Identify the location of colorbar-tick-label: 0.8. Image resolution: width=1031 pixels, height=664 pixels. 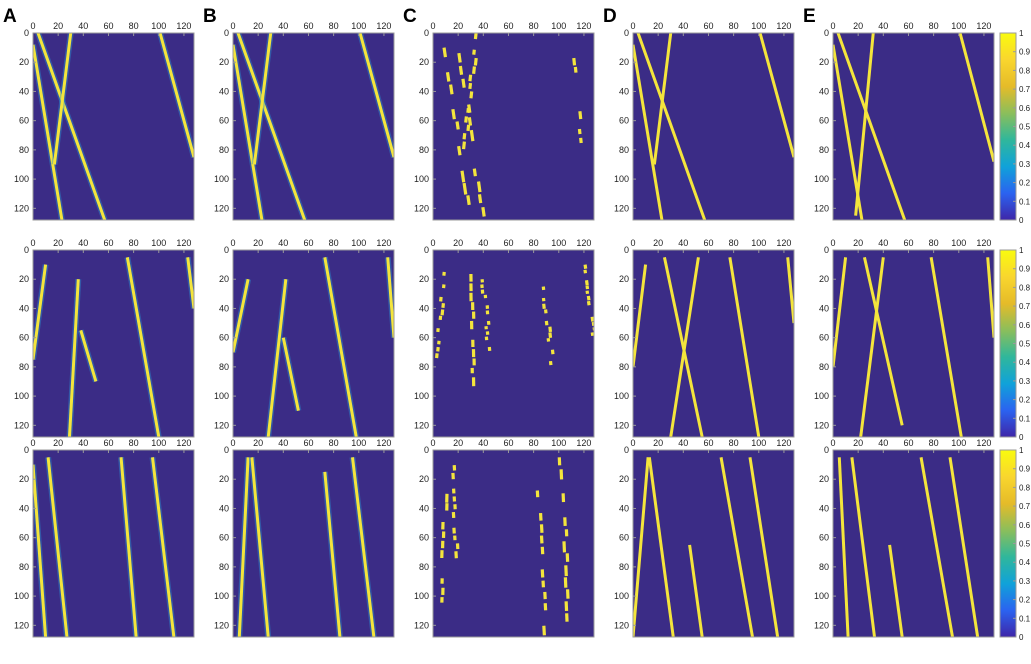
(1025, 487).